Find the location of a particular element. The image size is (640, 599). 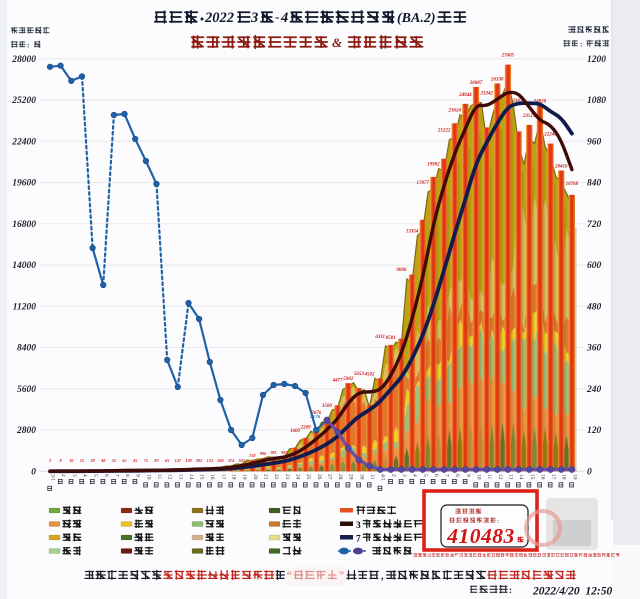

svg-text: 19982 is located at coordinates (433, 165).